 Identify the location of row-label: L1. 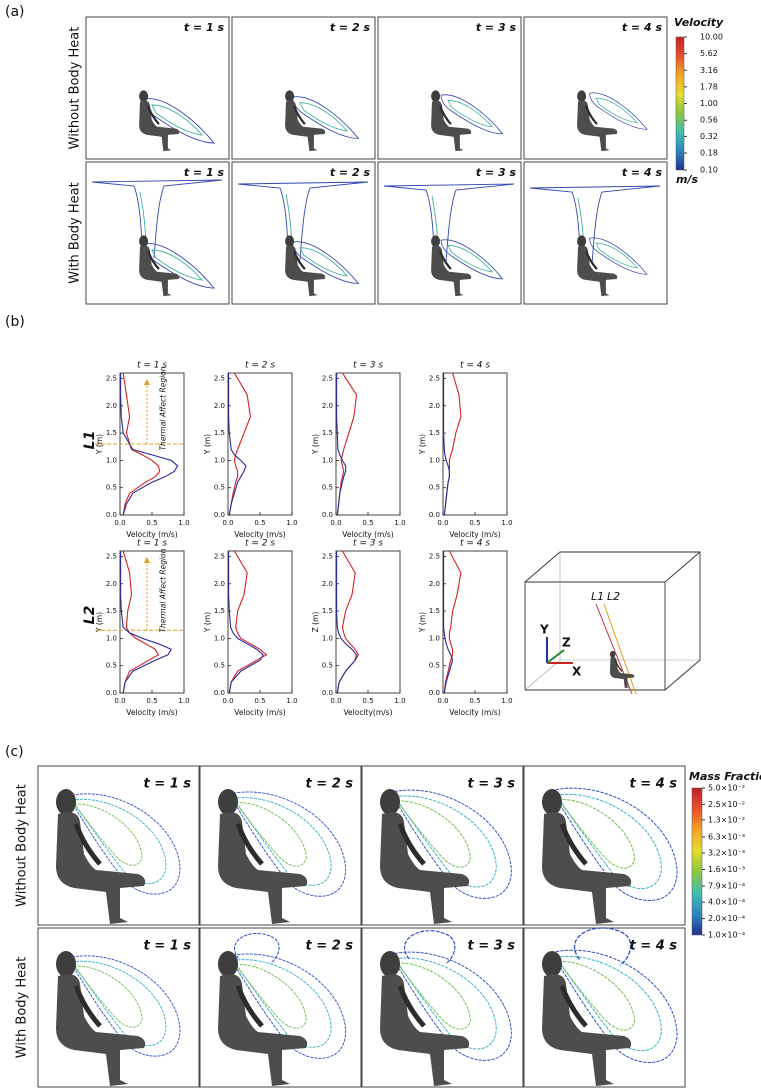
(90, 440).